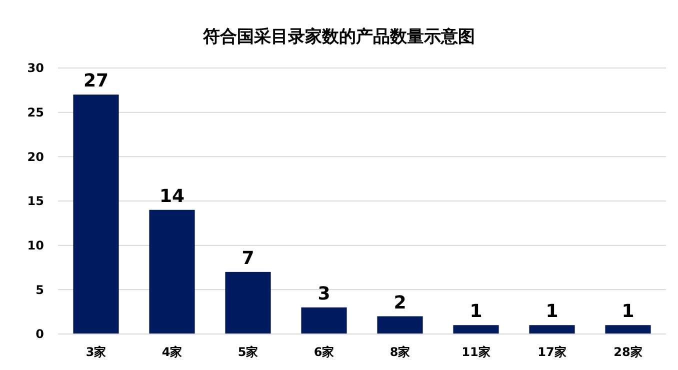 Image resolution: width=678 pixels, height=370 pixels. Describe the element at coordinates (324, 293) in the screenshot. I see `data-label: 3` at that location.